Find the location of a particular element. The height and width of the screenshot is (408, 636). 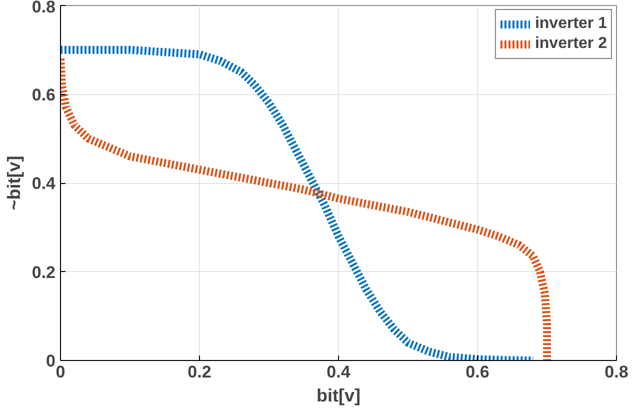

y-tick-label: 0.6 is located at coordinates (44, 94).